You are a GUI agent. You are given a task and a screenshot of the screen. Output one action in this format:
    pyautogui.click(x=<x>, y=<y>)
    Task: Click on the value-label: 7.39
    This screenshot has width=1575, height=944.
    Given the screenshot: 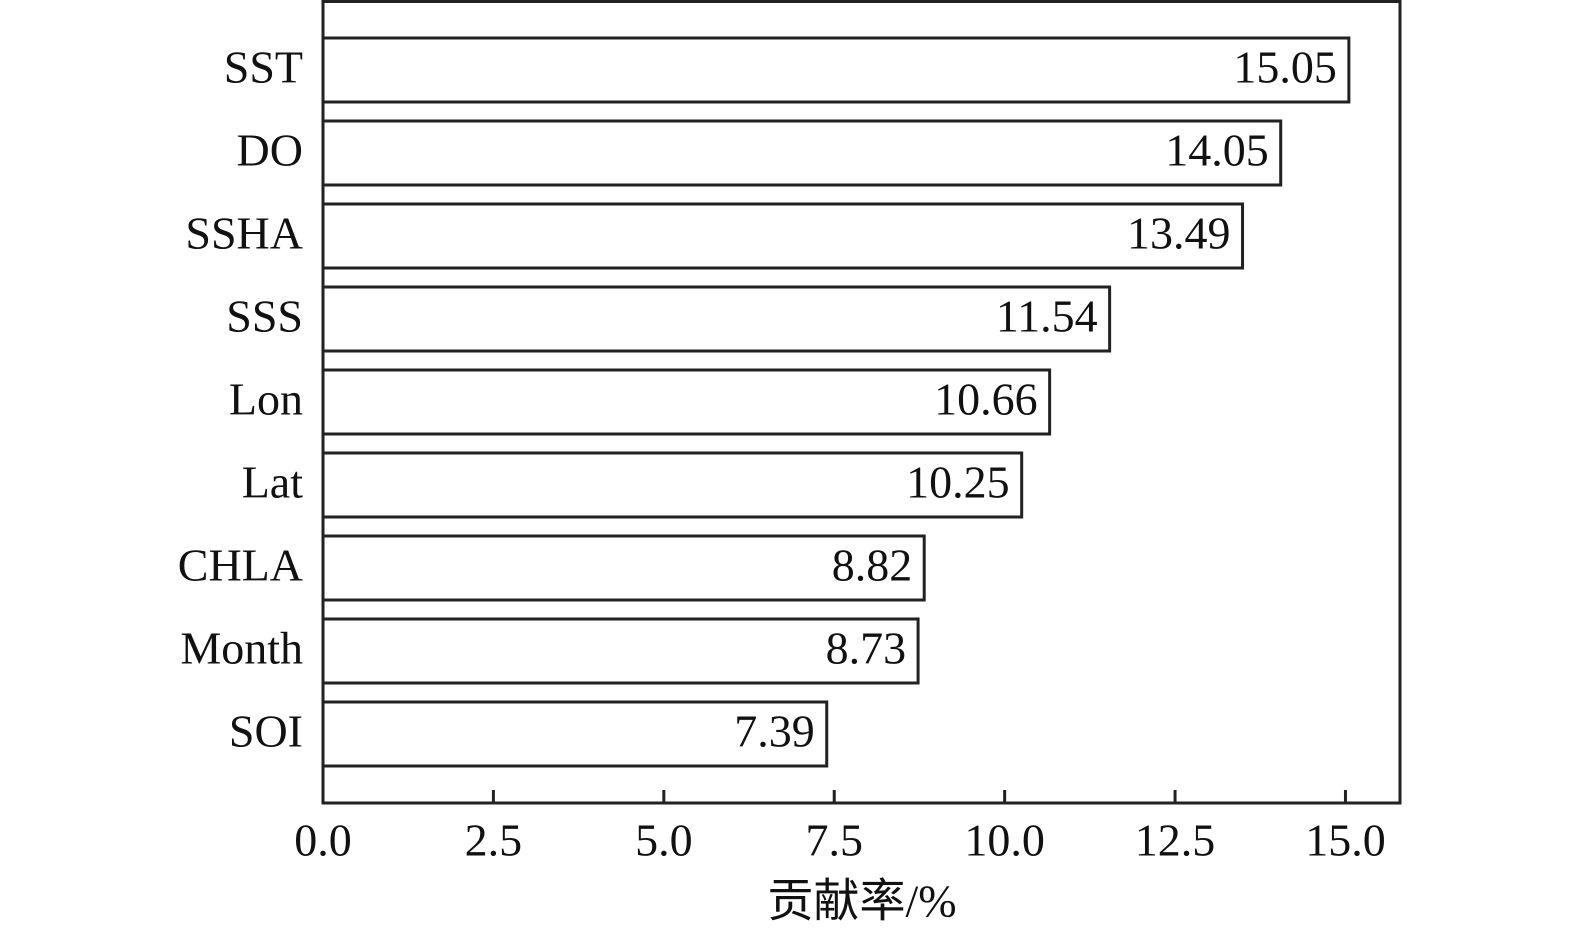 What is the action you would take?
    pyautogui.click(x=774, y=731)
    